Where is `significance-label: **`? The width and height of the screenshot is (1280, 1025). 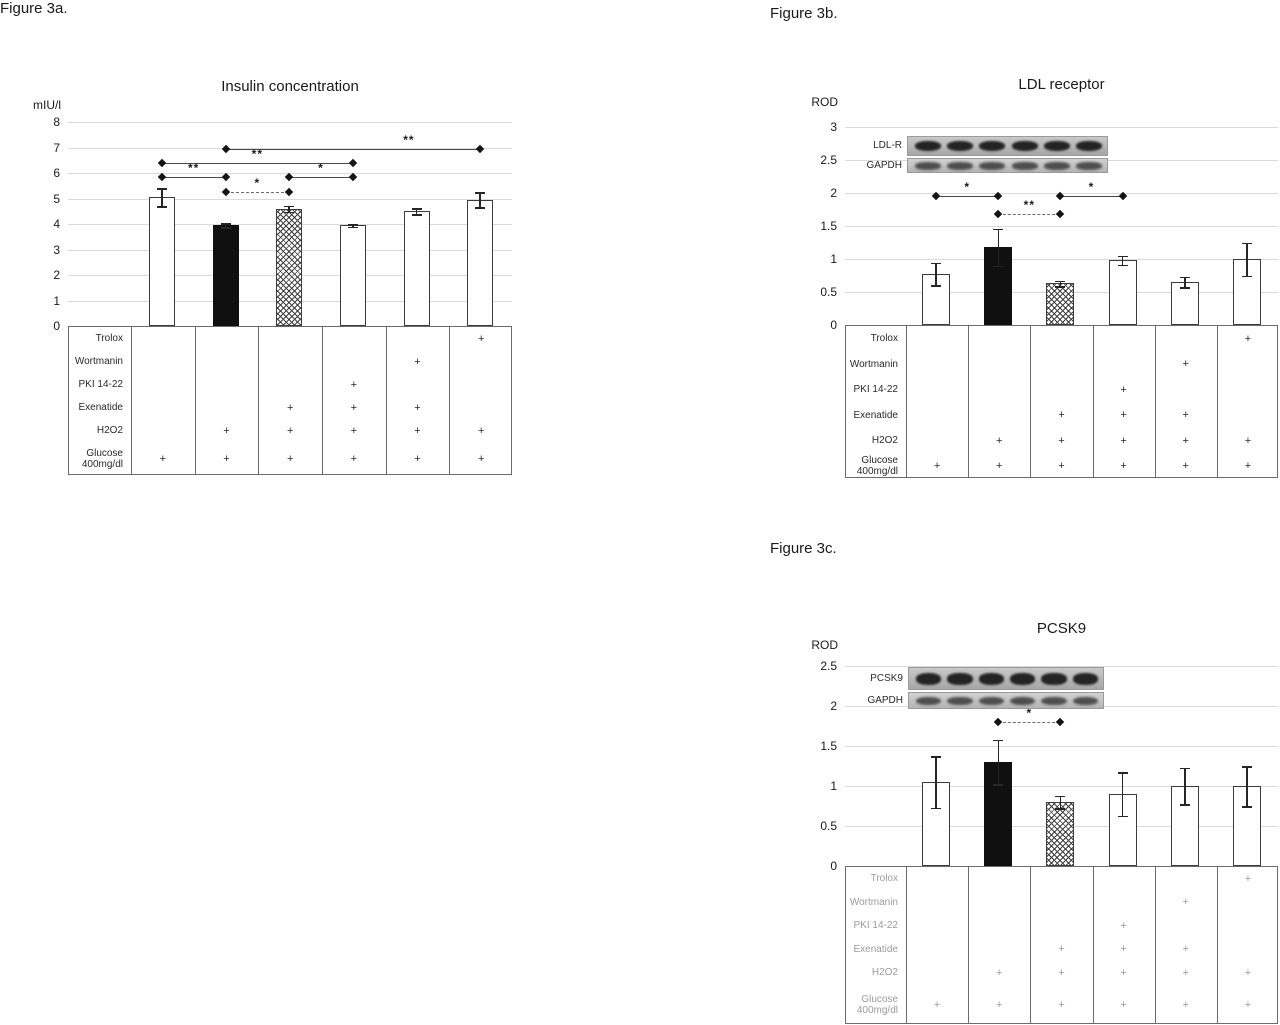
significance-label: ** is located at coordinates (193, 167).